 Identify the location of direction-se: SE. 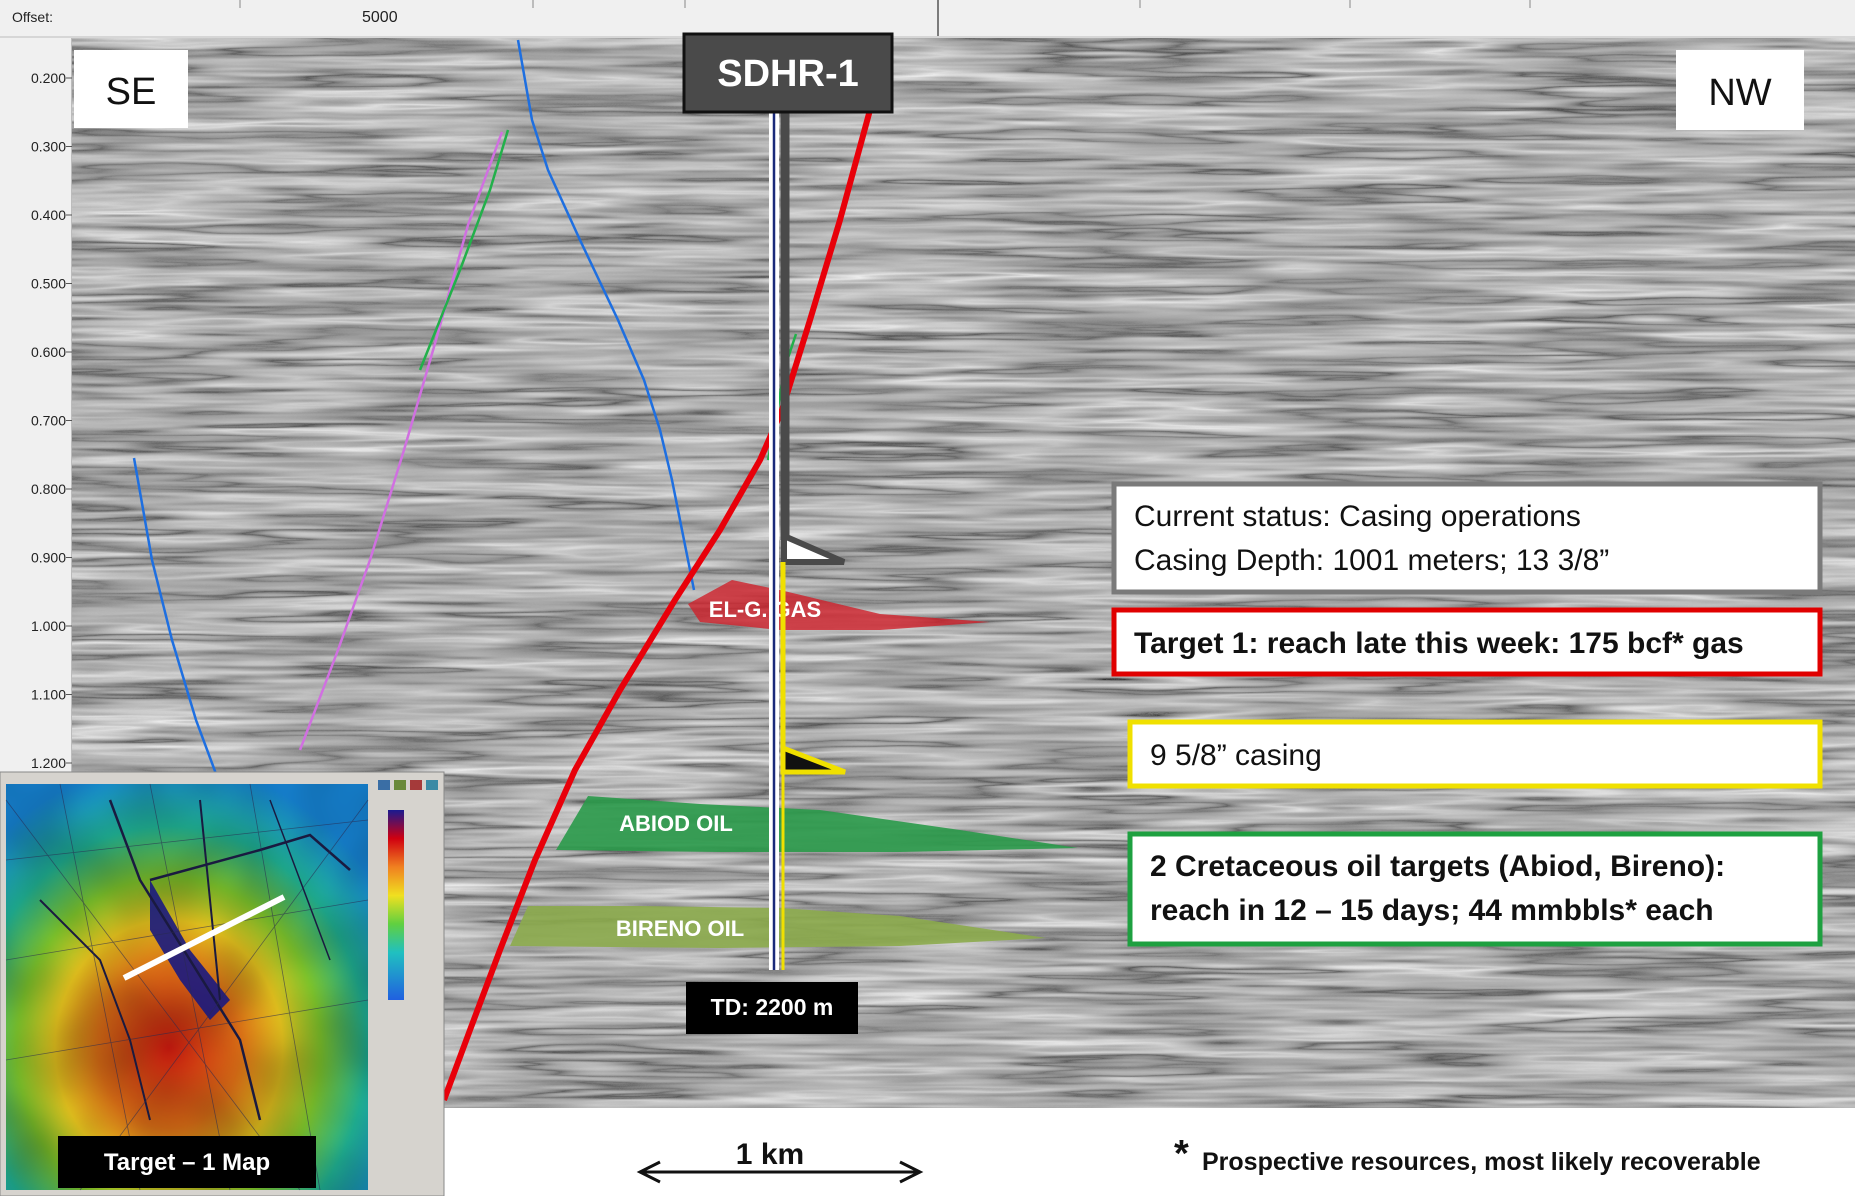
(131, 89).